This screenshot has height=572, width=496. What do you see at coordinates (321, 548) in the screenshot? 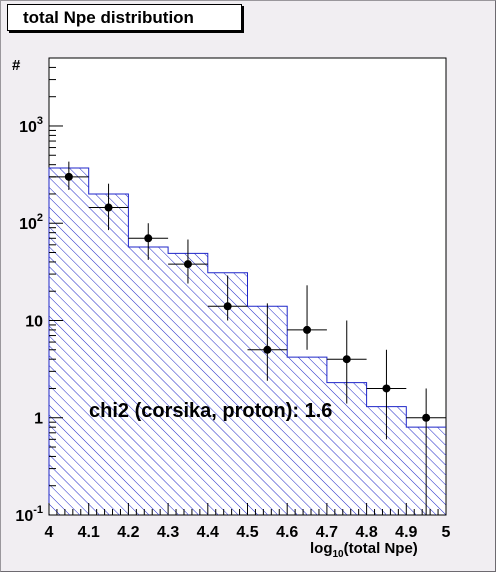
I see `x-axis-title-main: log` at bounding box center [321, 548].